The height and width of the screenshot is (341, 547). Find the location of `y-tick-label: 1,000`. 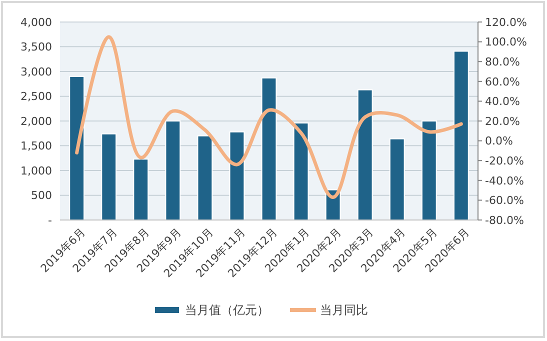

y-tick-label: 1,000 is located at coordinates (36, 171).